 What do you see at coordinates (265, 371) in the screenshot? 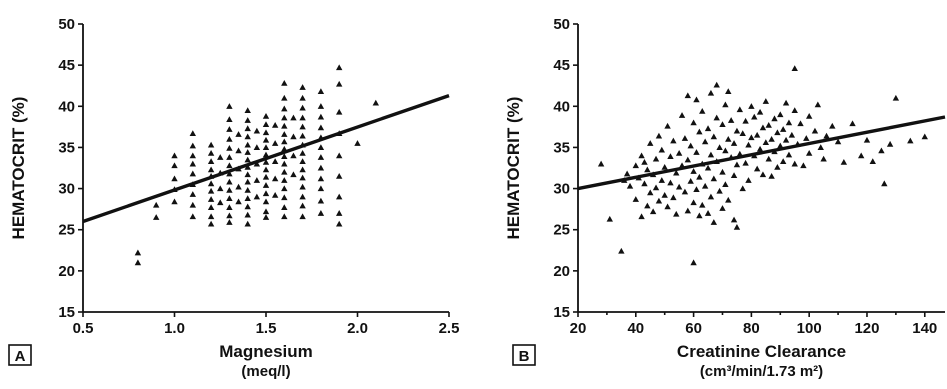
I see `x-axis-unit: (meq/l)` at bounding box center [265, 371].